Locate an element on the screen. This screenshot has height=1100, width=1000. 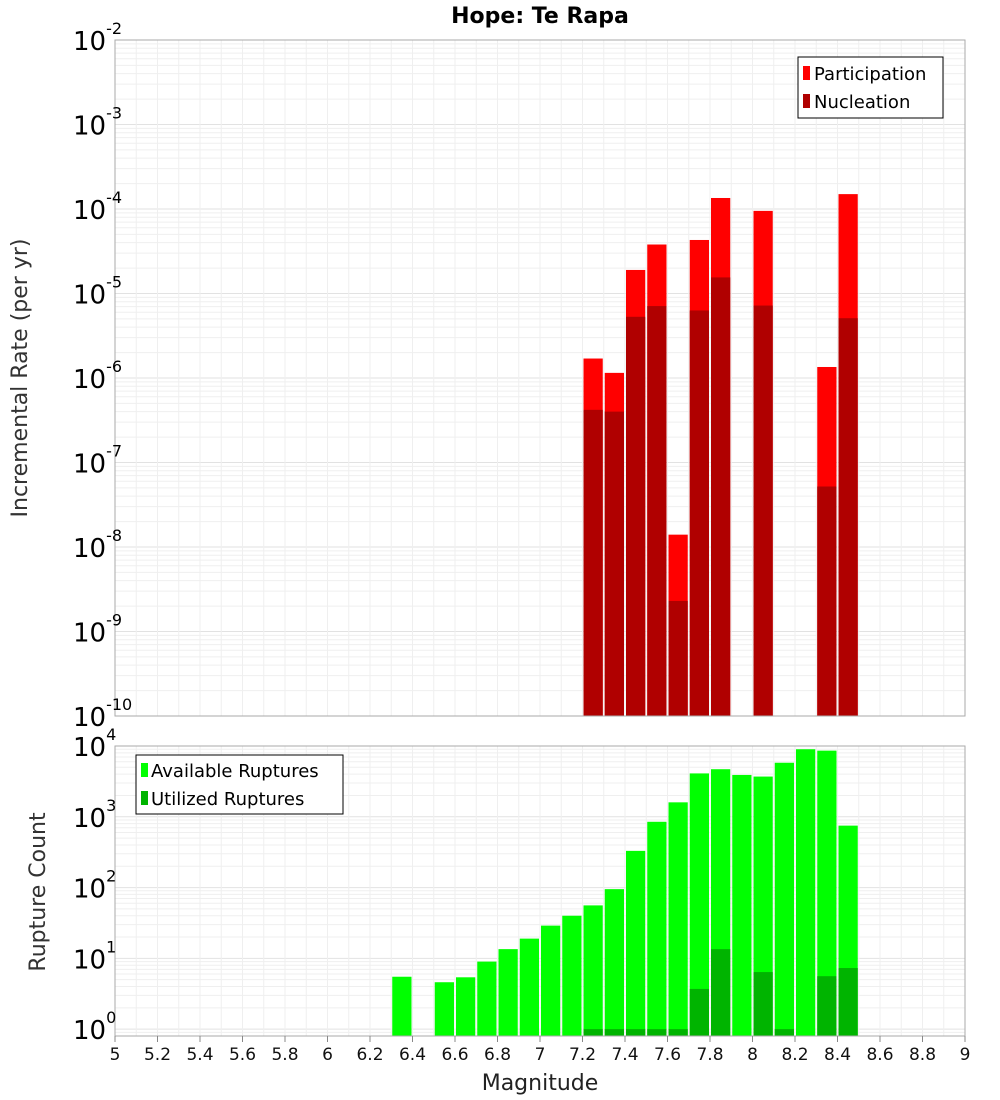
top-y-tick-label: 10⁻¹⁰ is located at coordinates (102, 714).